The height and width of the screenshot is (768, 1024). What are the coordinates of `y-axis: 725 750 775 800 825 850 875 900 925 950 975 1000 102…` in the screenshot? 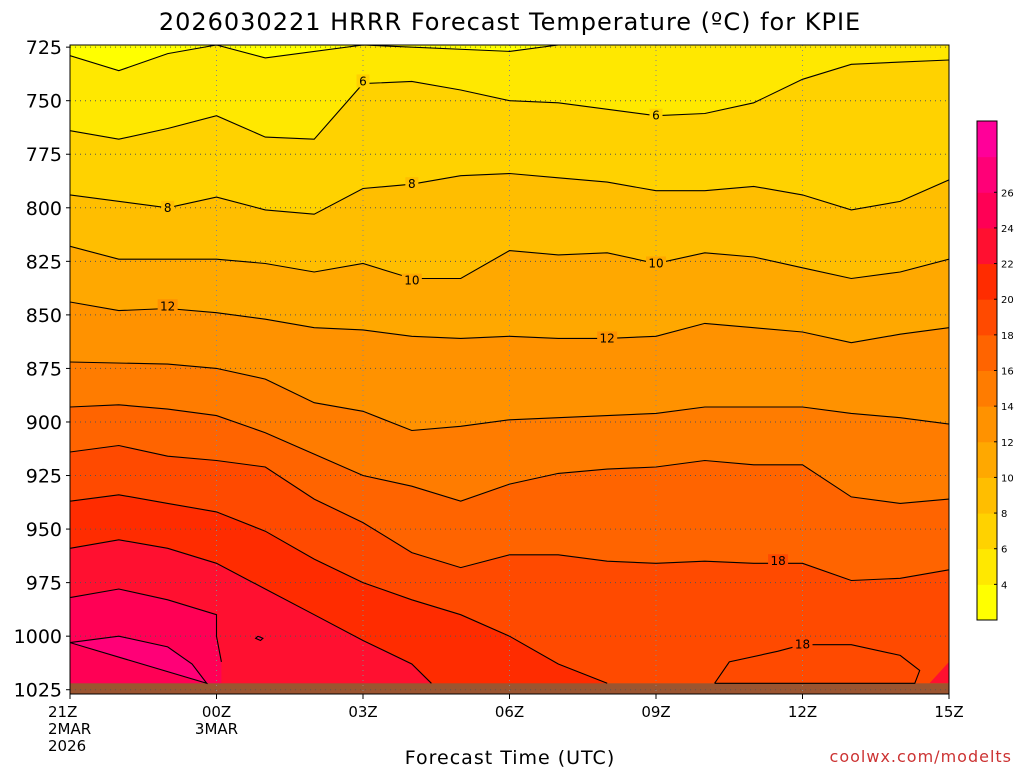 It's located at (42, 369).